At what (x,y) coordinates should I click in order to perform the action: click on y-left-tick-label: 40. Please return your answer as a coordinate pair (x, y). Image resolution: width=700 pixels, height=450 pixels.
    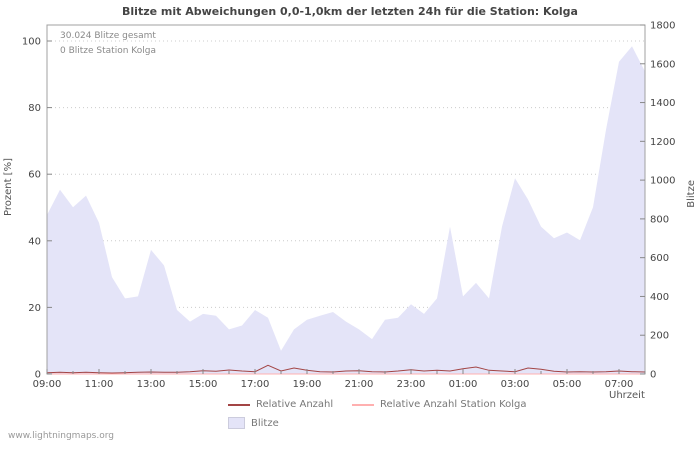
    Looking at the image, I should click on (34, 241).